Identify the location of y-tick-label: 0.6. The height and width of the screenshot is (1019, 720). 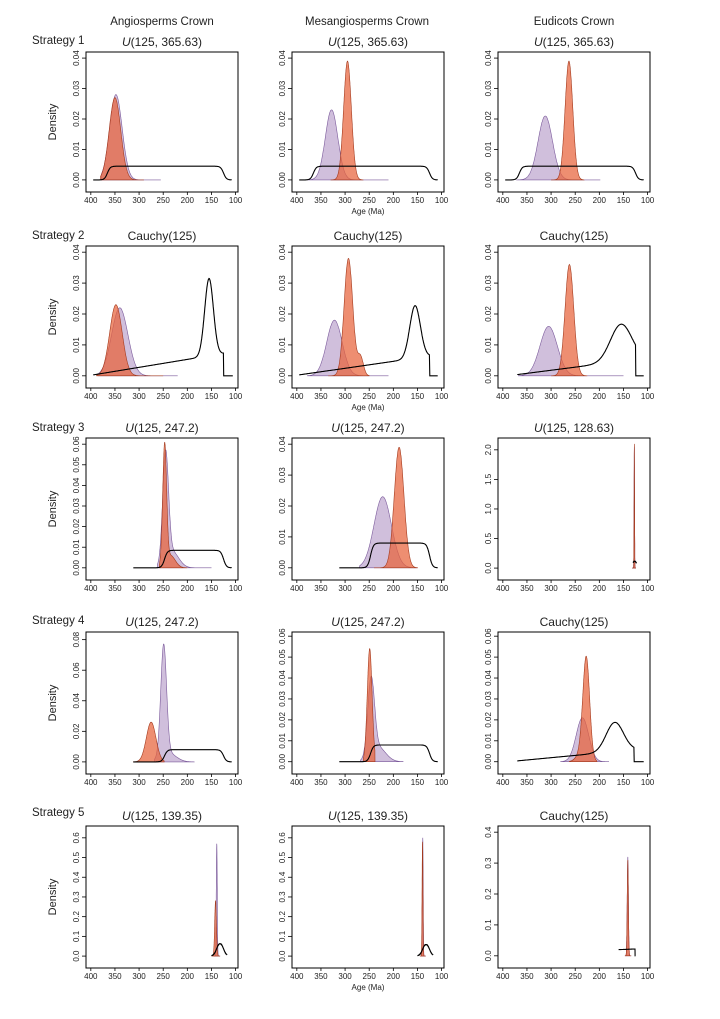
(282, 838).